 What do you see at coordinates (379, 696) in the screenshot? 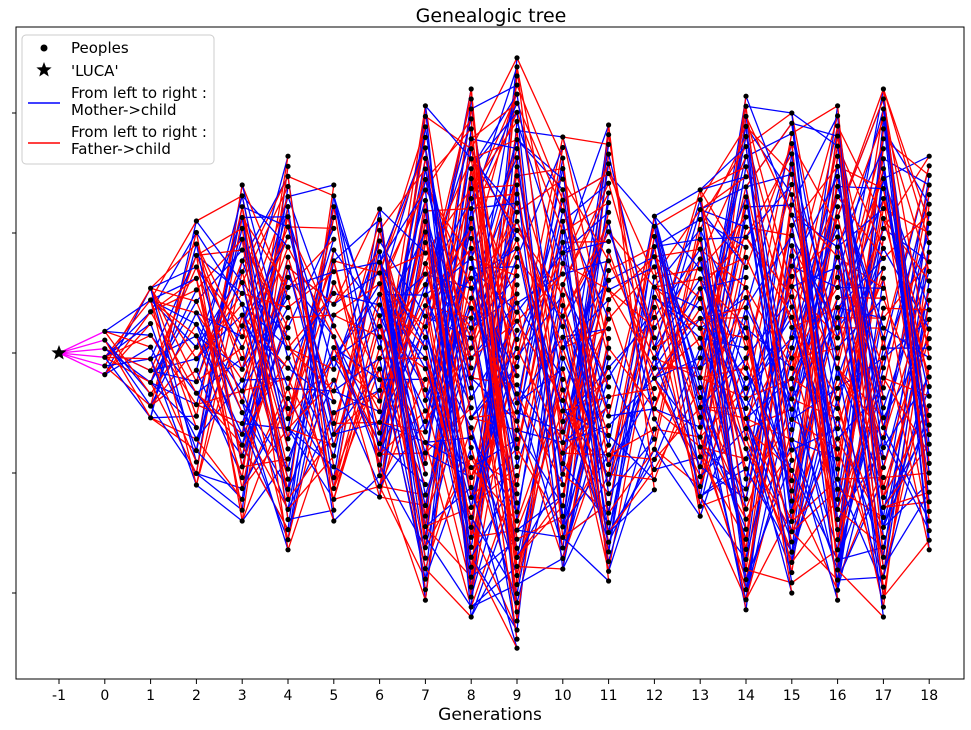
I see `x-tick-label: 6` at bounding box center [379, 696].